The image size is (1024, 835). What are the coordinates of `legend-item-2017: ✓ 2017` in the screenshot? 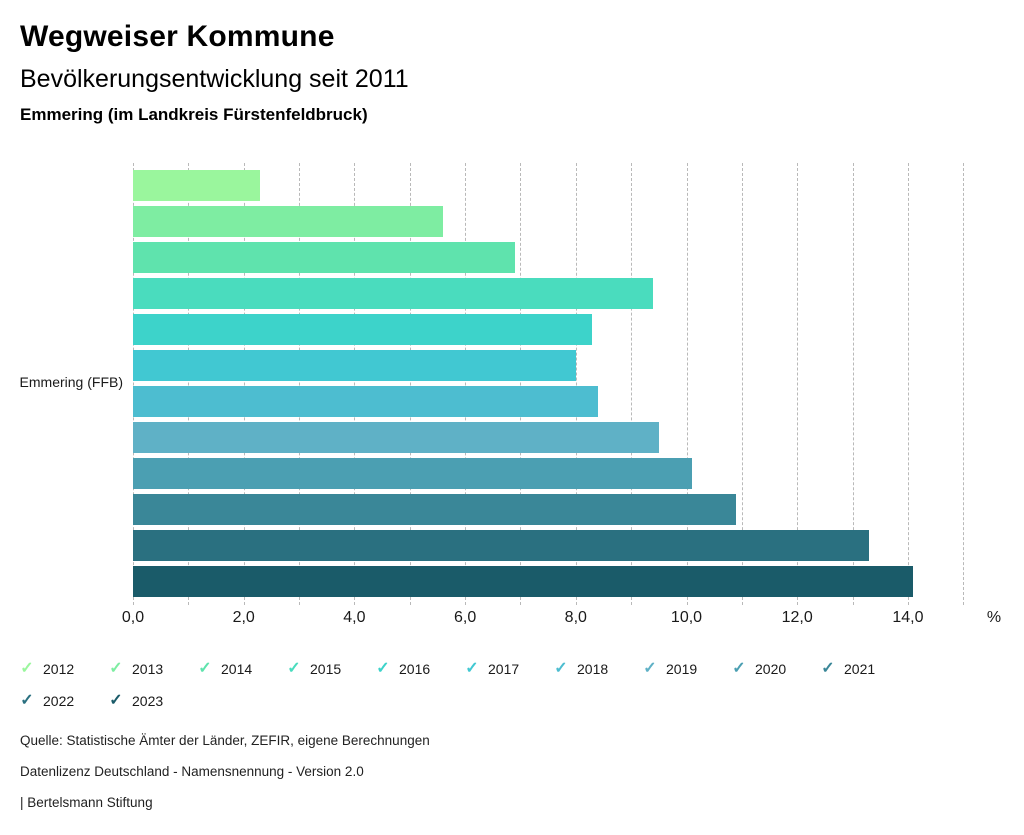 It's located at (491, 669).